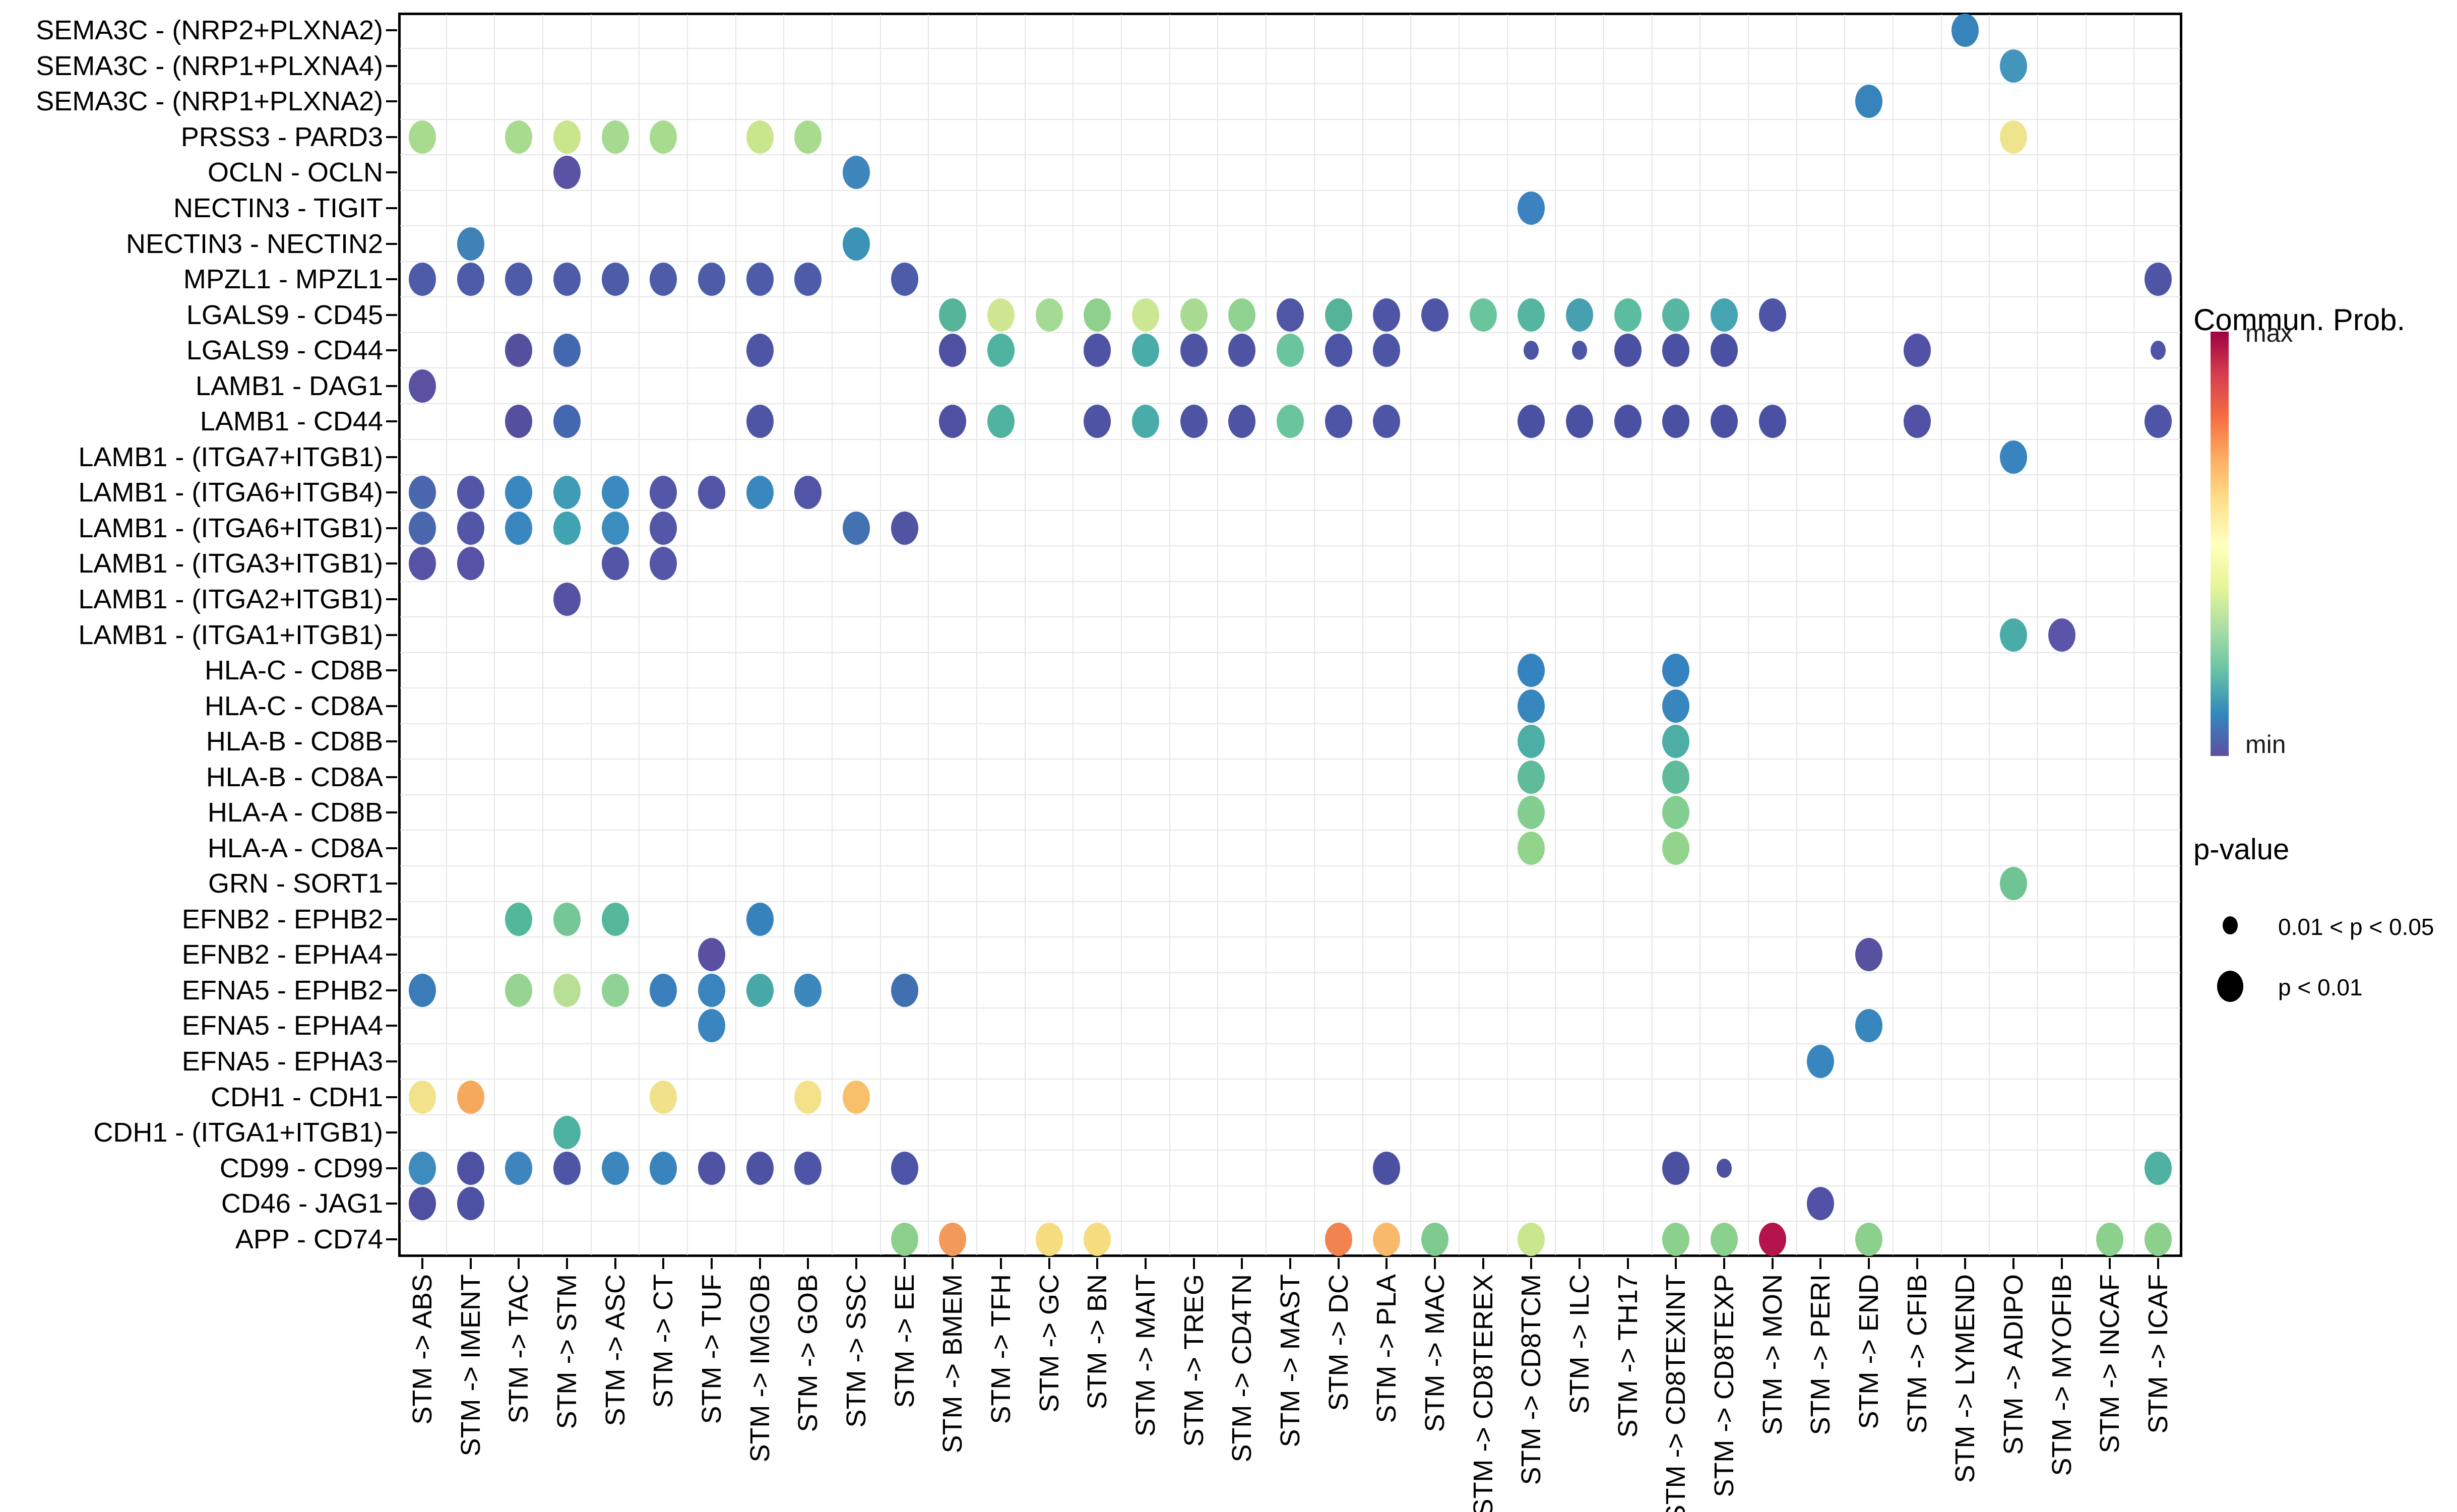 The image size is (2457, 1512). I want to click on x-tick-label: STM -> TREG, so click(1193, 1360).